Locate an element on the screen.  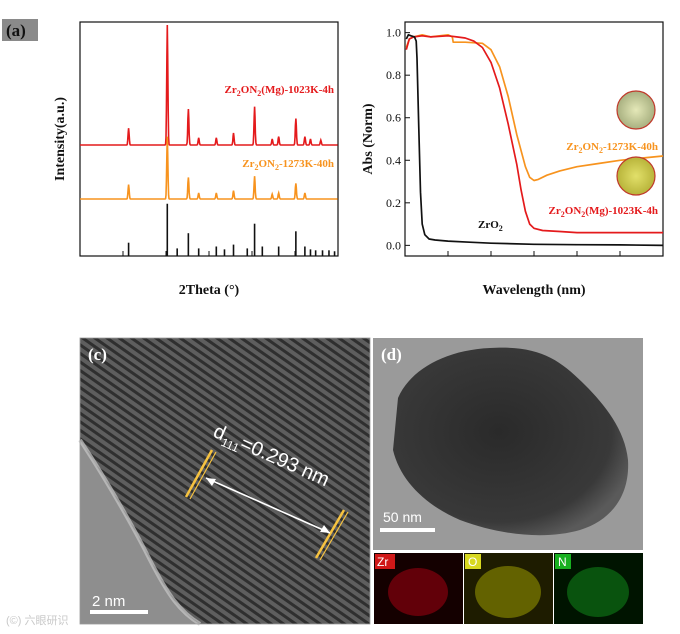
uv-label-mg-part: ON is located at coordinates (573, 211).